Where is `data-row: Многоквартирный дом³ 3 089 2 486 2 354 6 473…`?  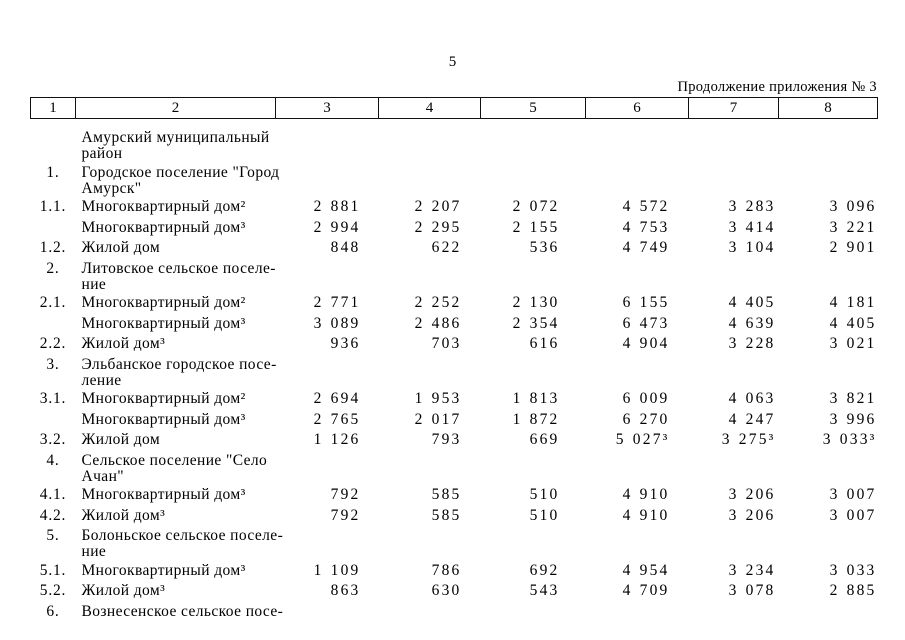 data-row: Многоквартирный дом³ 3 089 2 486 2 354 6 473… is located at coordinates (454, 323).